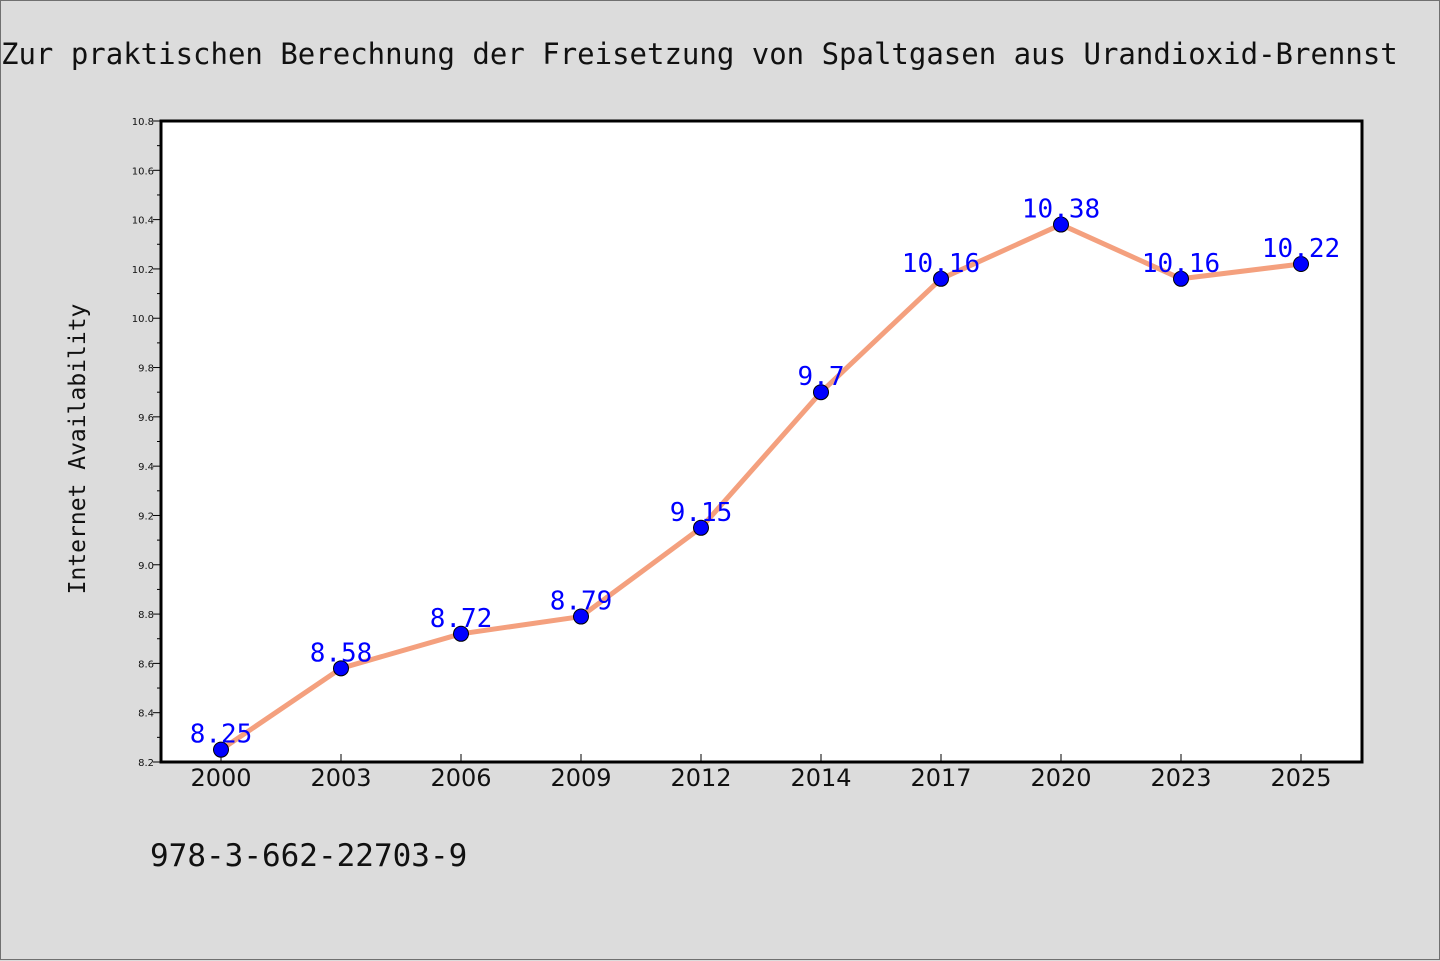 This screenshot has height=961, width=1440. What do you see at coordinates (146, 516) in the screenshot?
I see `y-tick-label: 9.2` at bounding box center [146, 516].